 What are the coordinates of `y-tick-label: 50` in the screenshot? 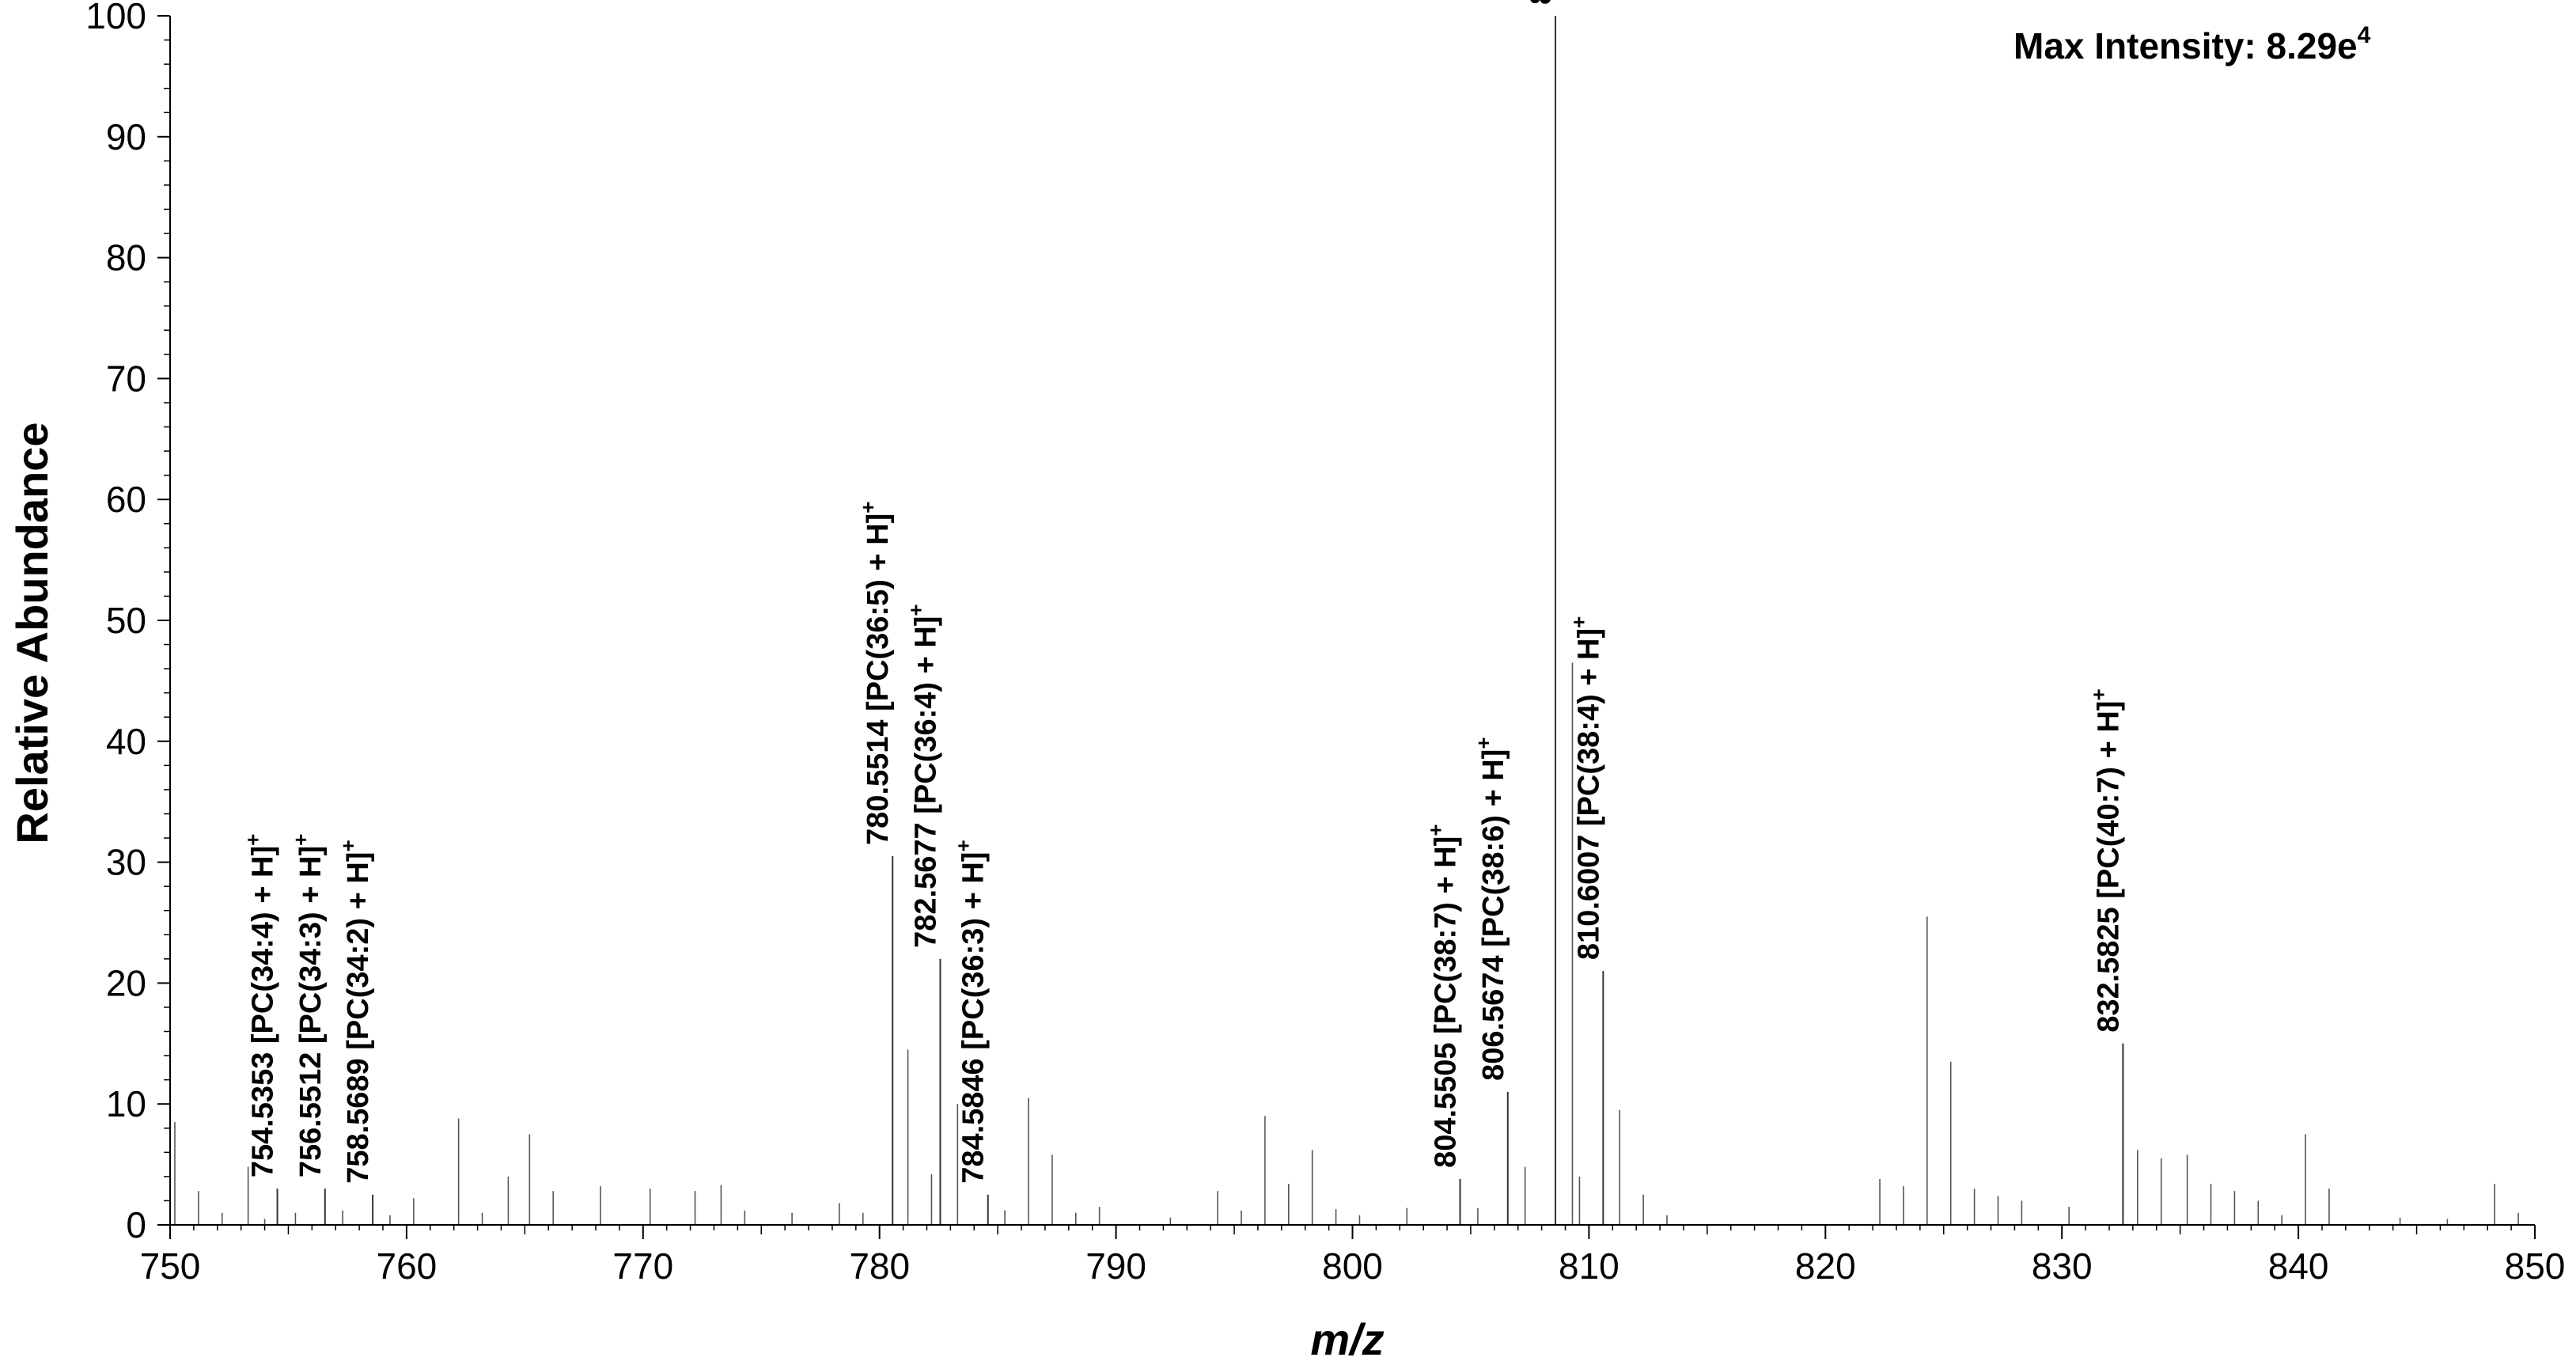 It's located at (126, 621).